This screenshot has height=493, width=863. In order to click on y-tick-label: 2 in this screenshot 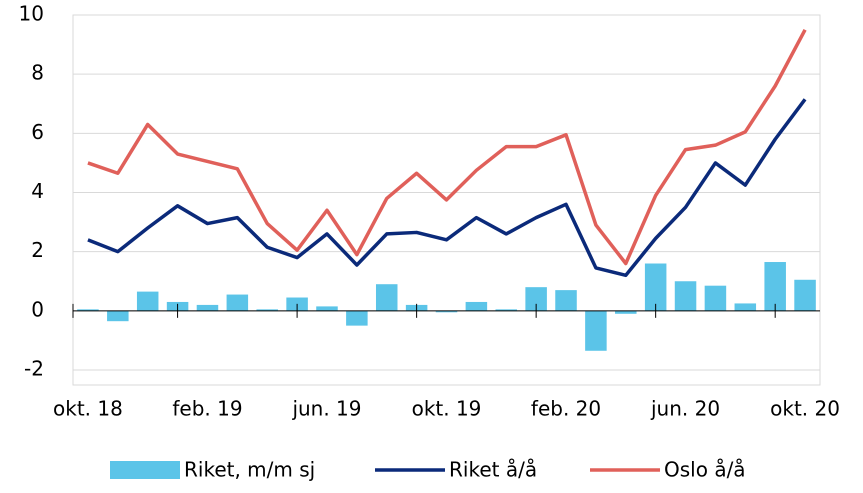, I will do `click(37, 250)`.